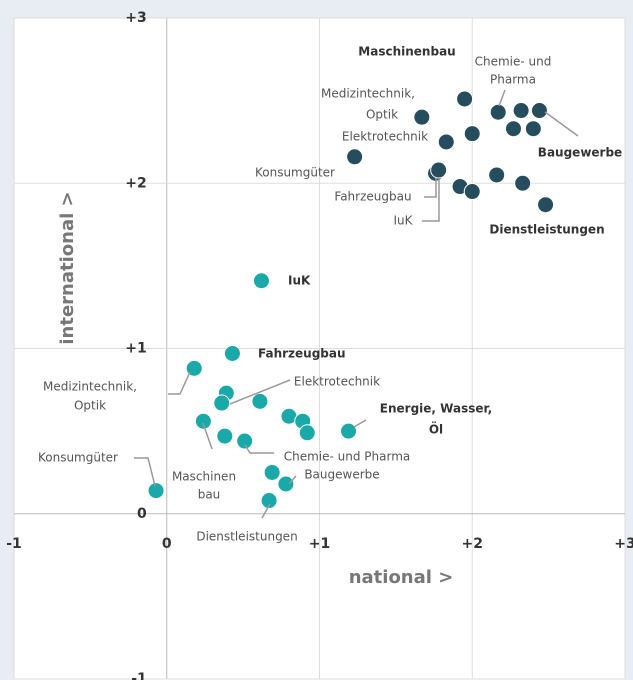  I want to click on y-tick-label: 0, so click(142, 514).